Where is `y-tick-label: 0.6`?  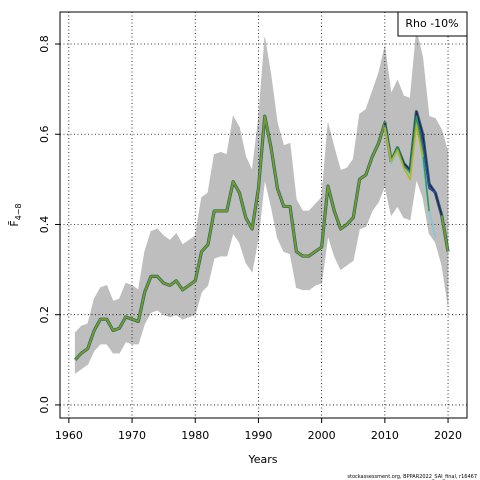 y-tick-label: 0.6 is located at coordinates (44, 135).